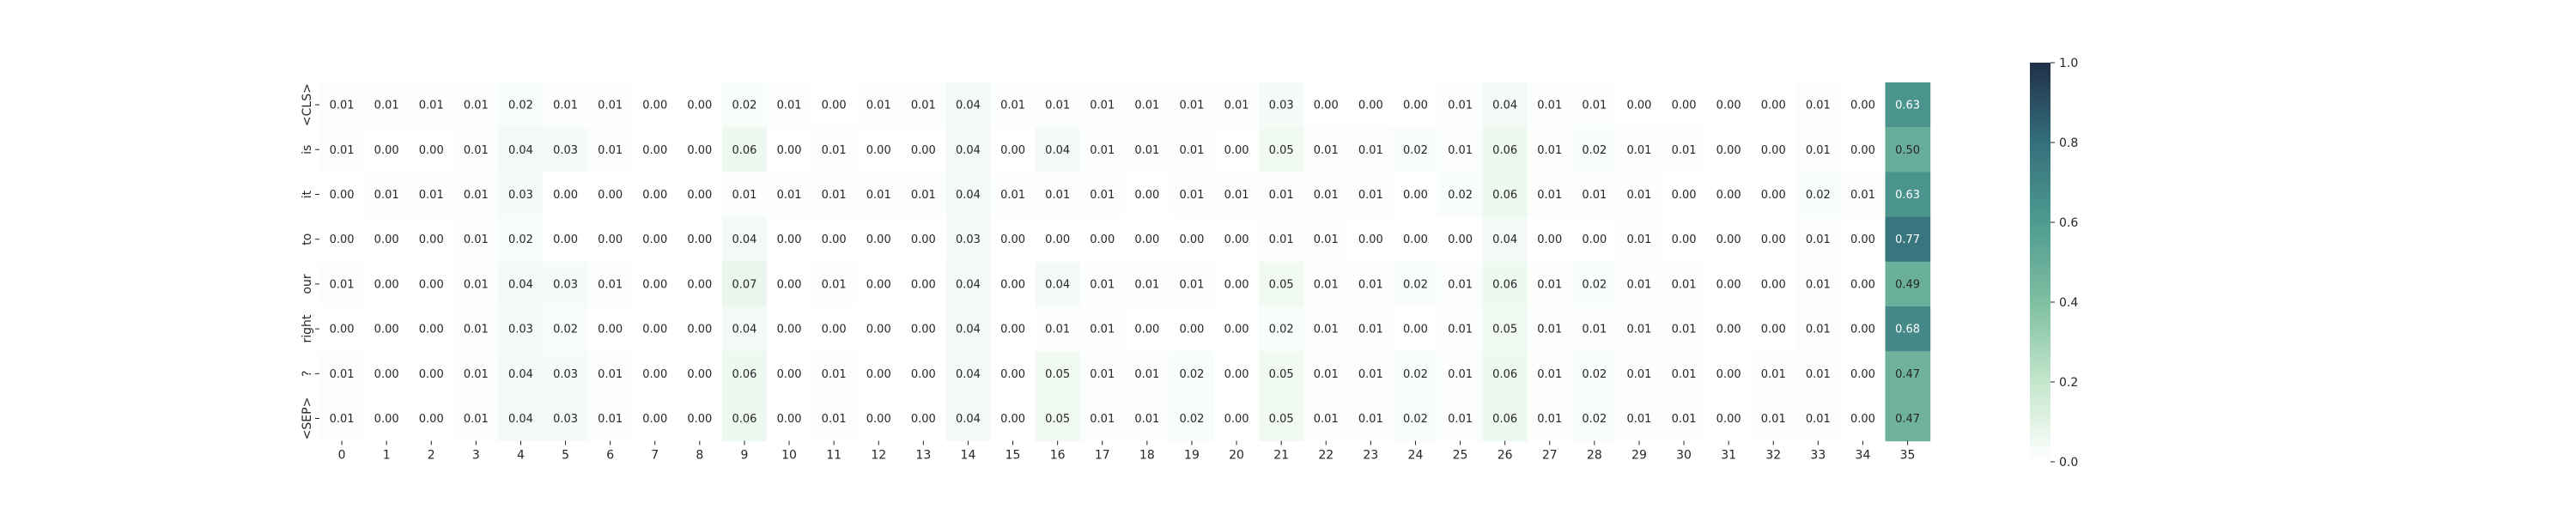 Image resolution: width=2576 pixels, height=515 pixels. Describe the element at coordinates (744, 456) in the screenshot. I see `x-tick-label: 9` at that location.